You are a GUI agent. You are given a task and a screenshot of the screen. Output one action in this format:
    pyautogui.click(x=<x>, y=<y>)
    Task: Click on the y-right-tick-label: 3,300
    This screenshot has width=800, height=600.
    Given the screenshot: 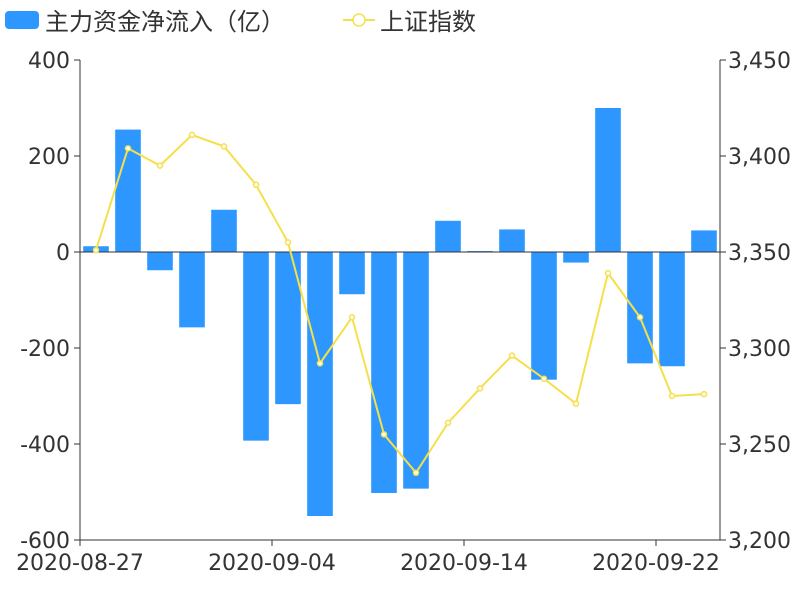 What is the action you would take?
    pyautogui.click(x=759, y=349)
    